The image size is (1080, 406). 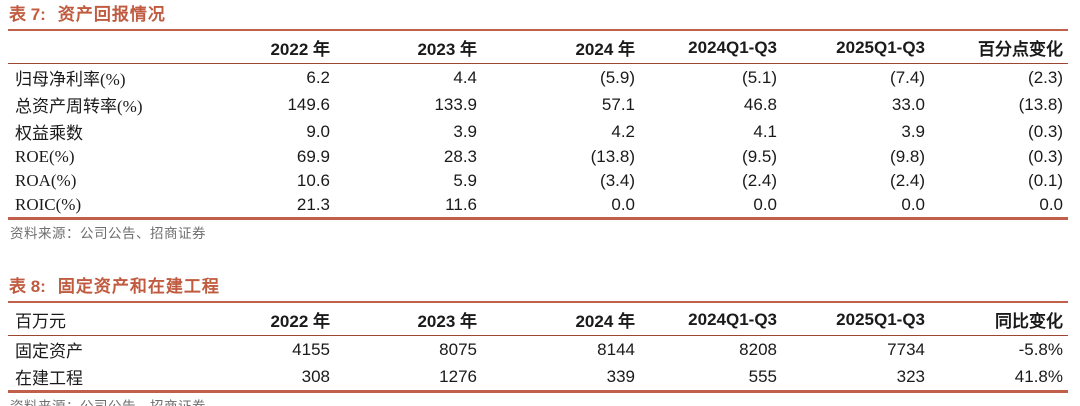 What do you see at coordinates (318, 131) in the screenshot?
I see `cell-value: 9.0` at bounding box center [318, 131].